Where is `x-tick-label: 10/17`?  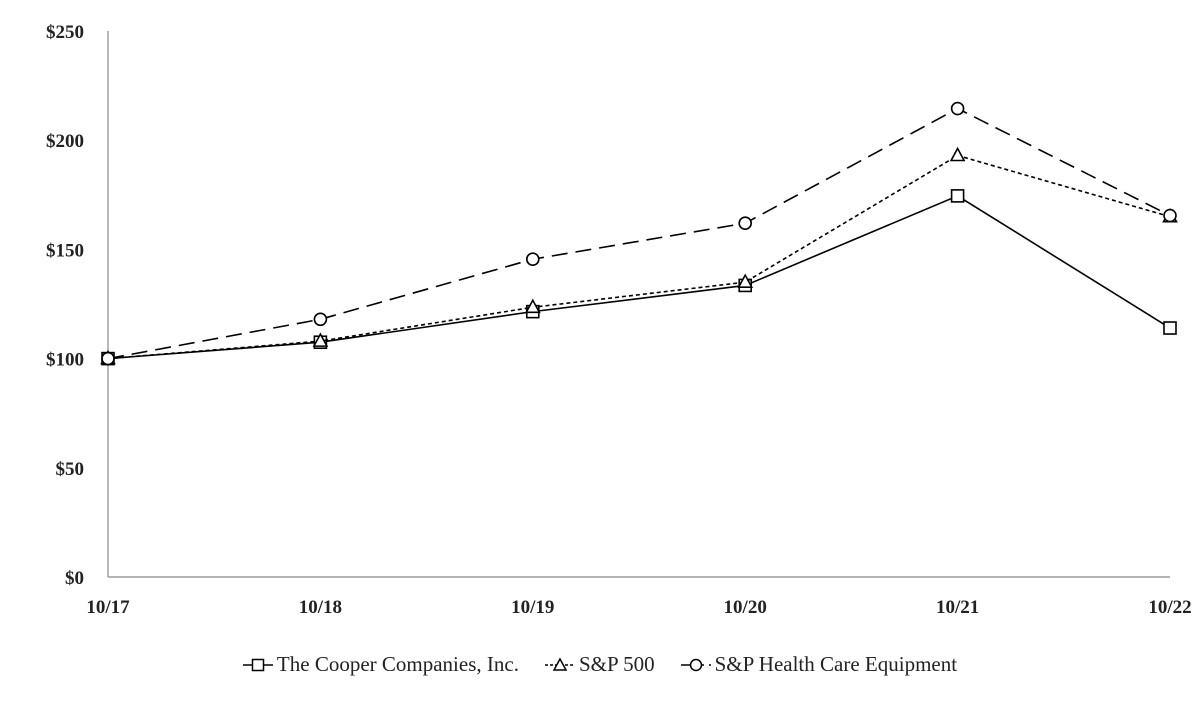 x-tick-label: 10/17 is located at coordinates (108, 607).